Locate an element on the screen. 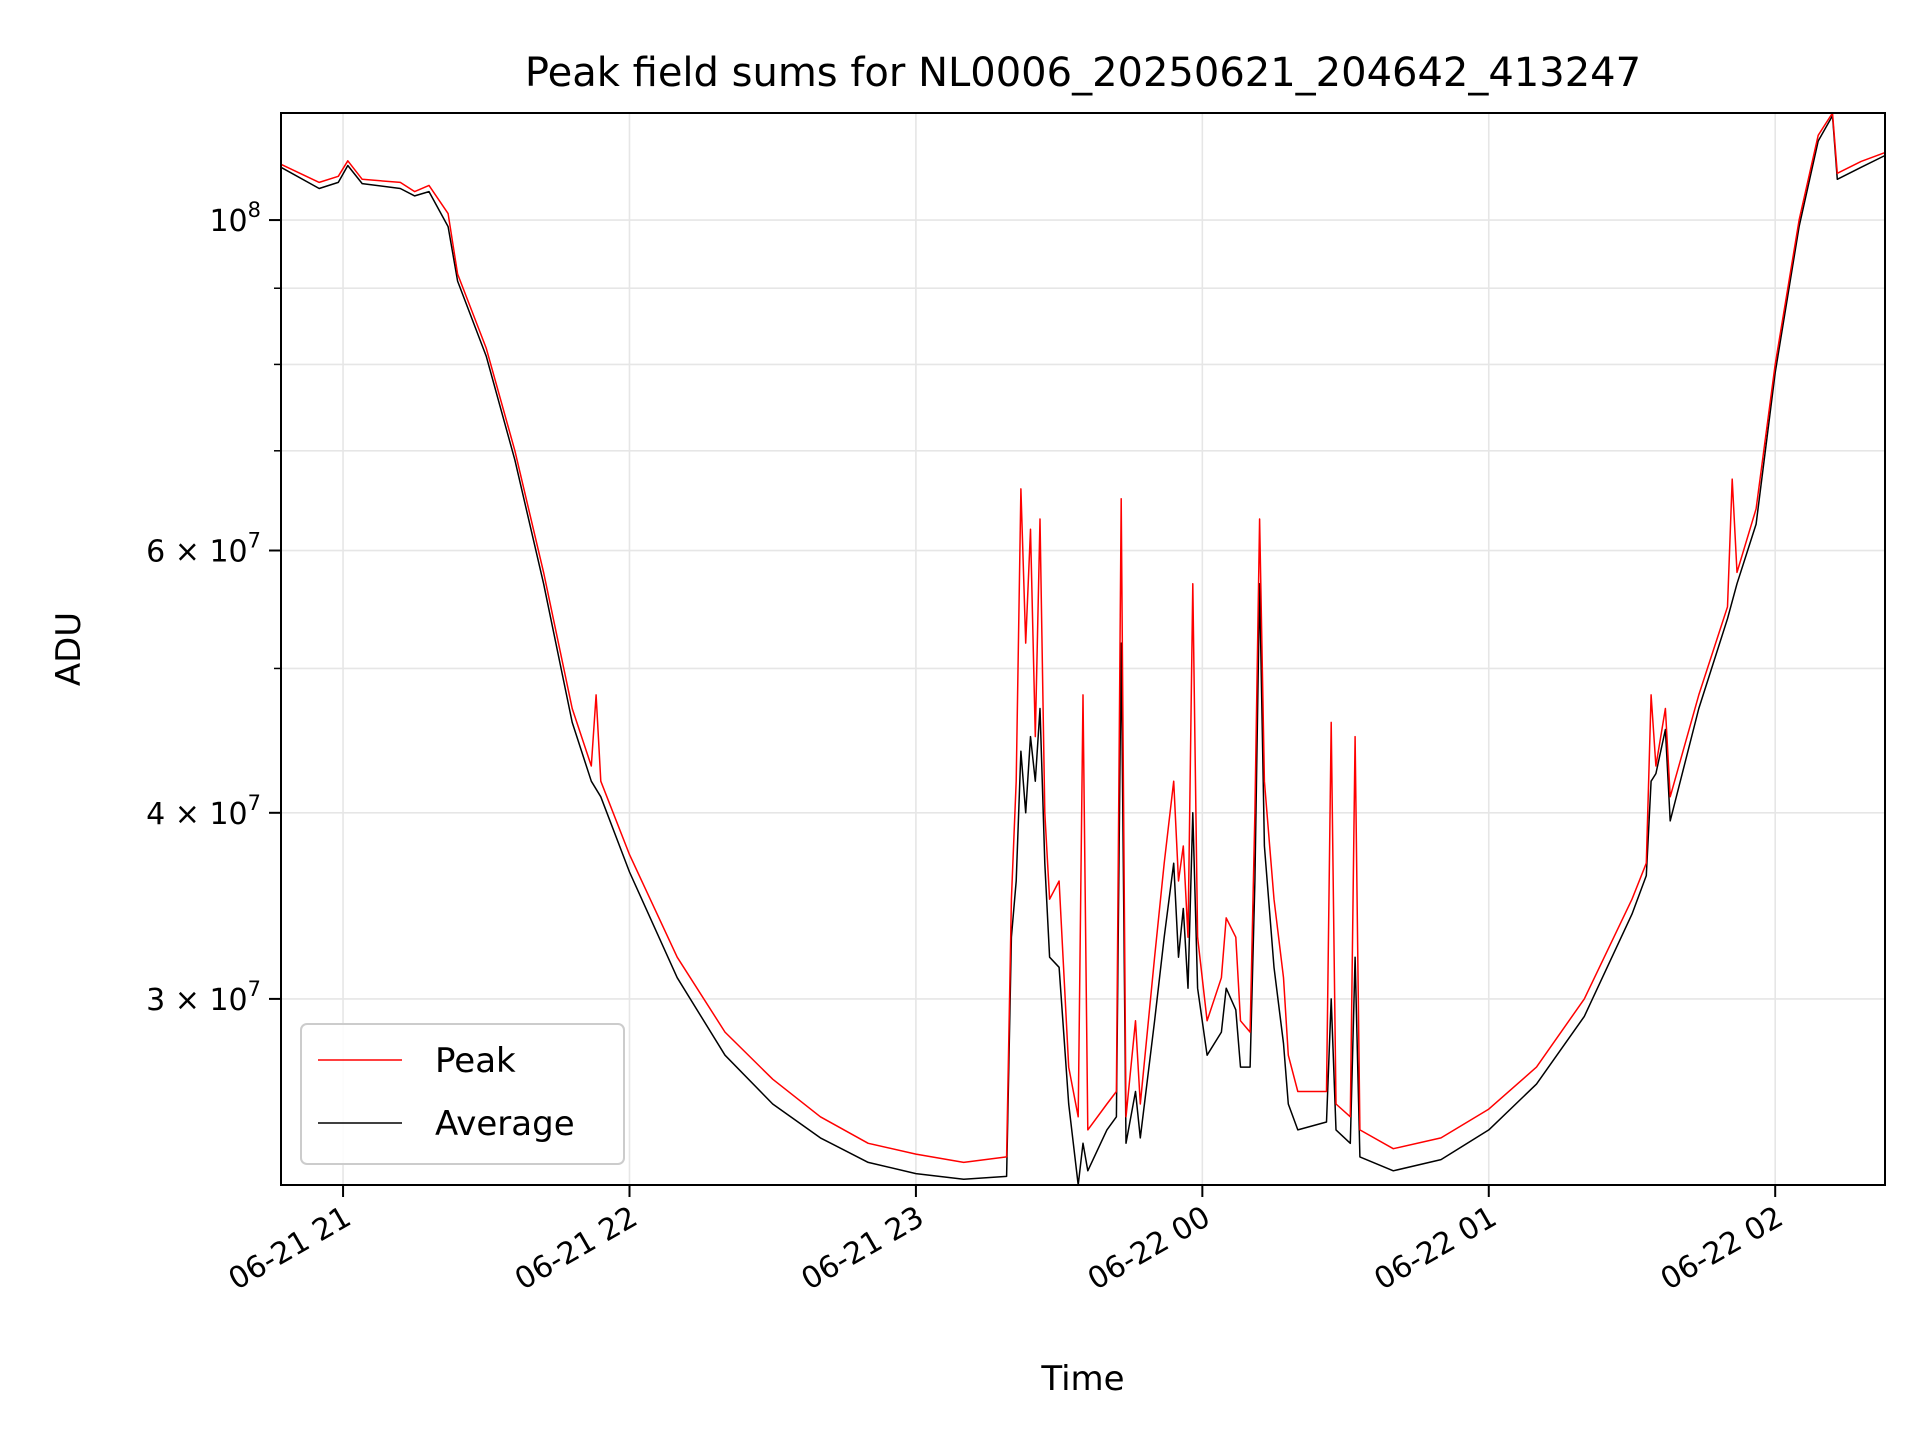 Image resolution: width=1920 pixels, height=1440 pixels. x-axis-label: Time is located at coordinates (1082, 1379).